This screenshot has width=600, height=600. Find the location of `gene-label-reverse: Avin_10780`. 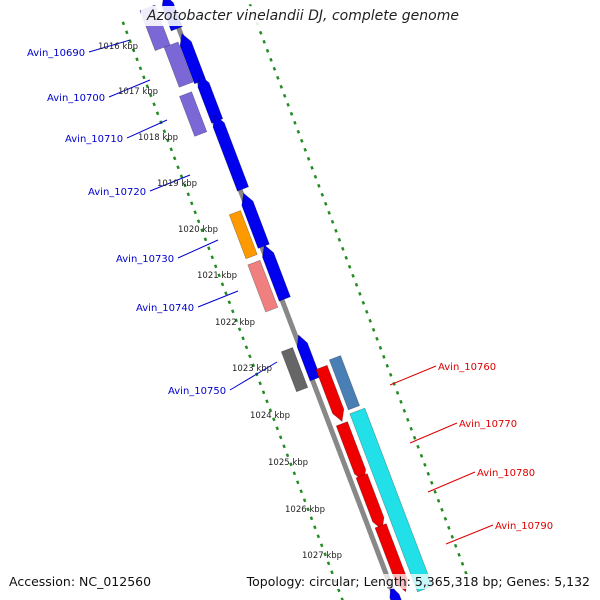

gene-label-reverse: Avin_10780 is located at coordinates (506, 473).